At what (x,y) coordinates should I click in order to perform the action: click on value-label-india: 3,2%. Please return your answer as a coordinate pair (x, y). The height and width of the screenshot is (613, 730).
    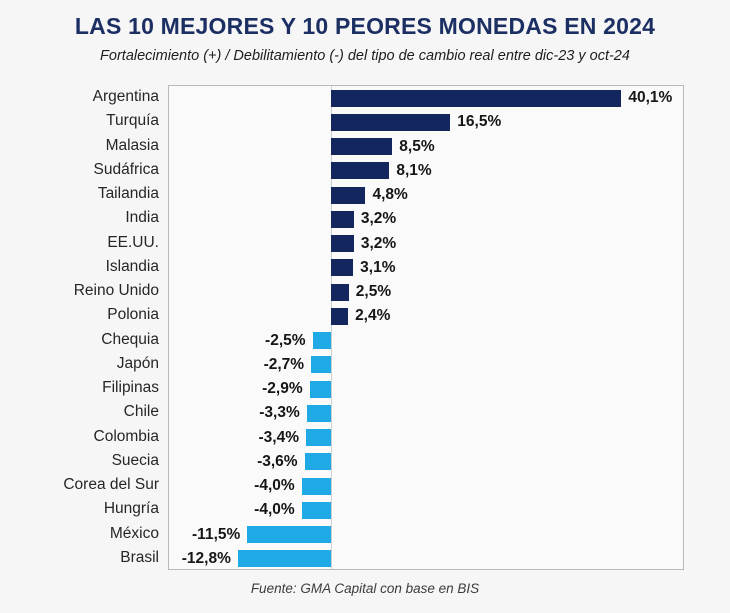
    Looking at the image, I should click on (378, 219).